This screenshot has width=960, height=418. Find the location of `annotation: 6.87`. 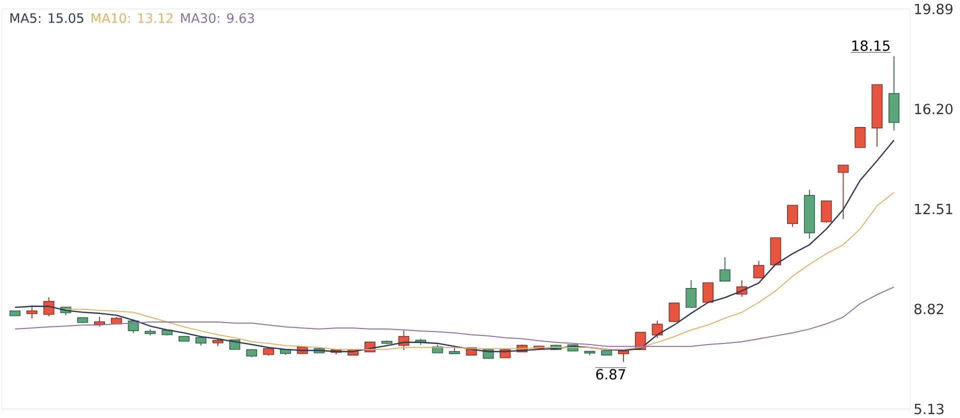

annotation: 6.87 is located at coordinates (611, 374).